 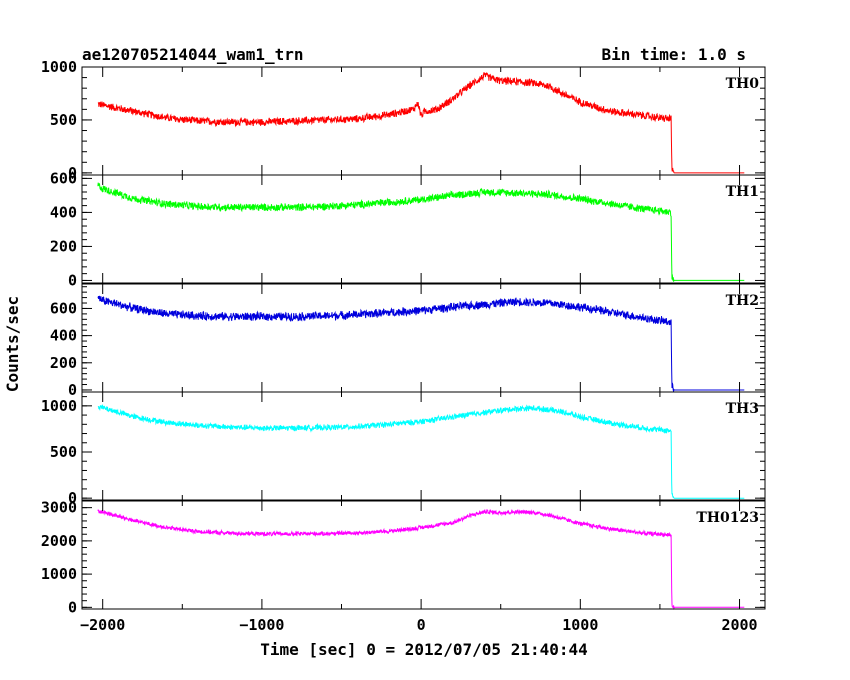 I want to click on panel-th0123: 0 1000 2000 3000 TH0123, so click(x=403, y=557).